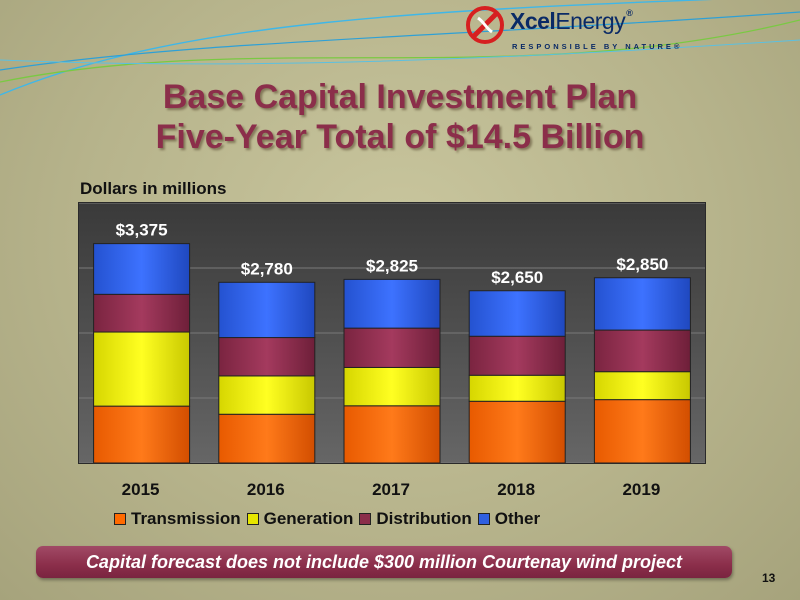 The image size is (800, 600). I want to click on xcel-energy-logo: XcelEnergy® RESPONSIBLE BY NATURE®, so click(571, 30).